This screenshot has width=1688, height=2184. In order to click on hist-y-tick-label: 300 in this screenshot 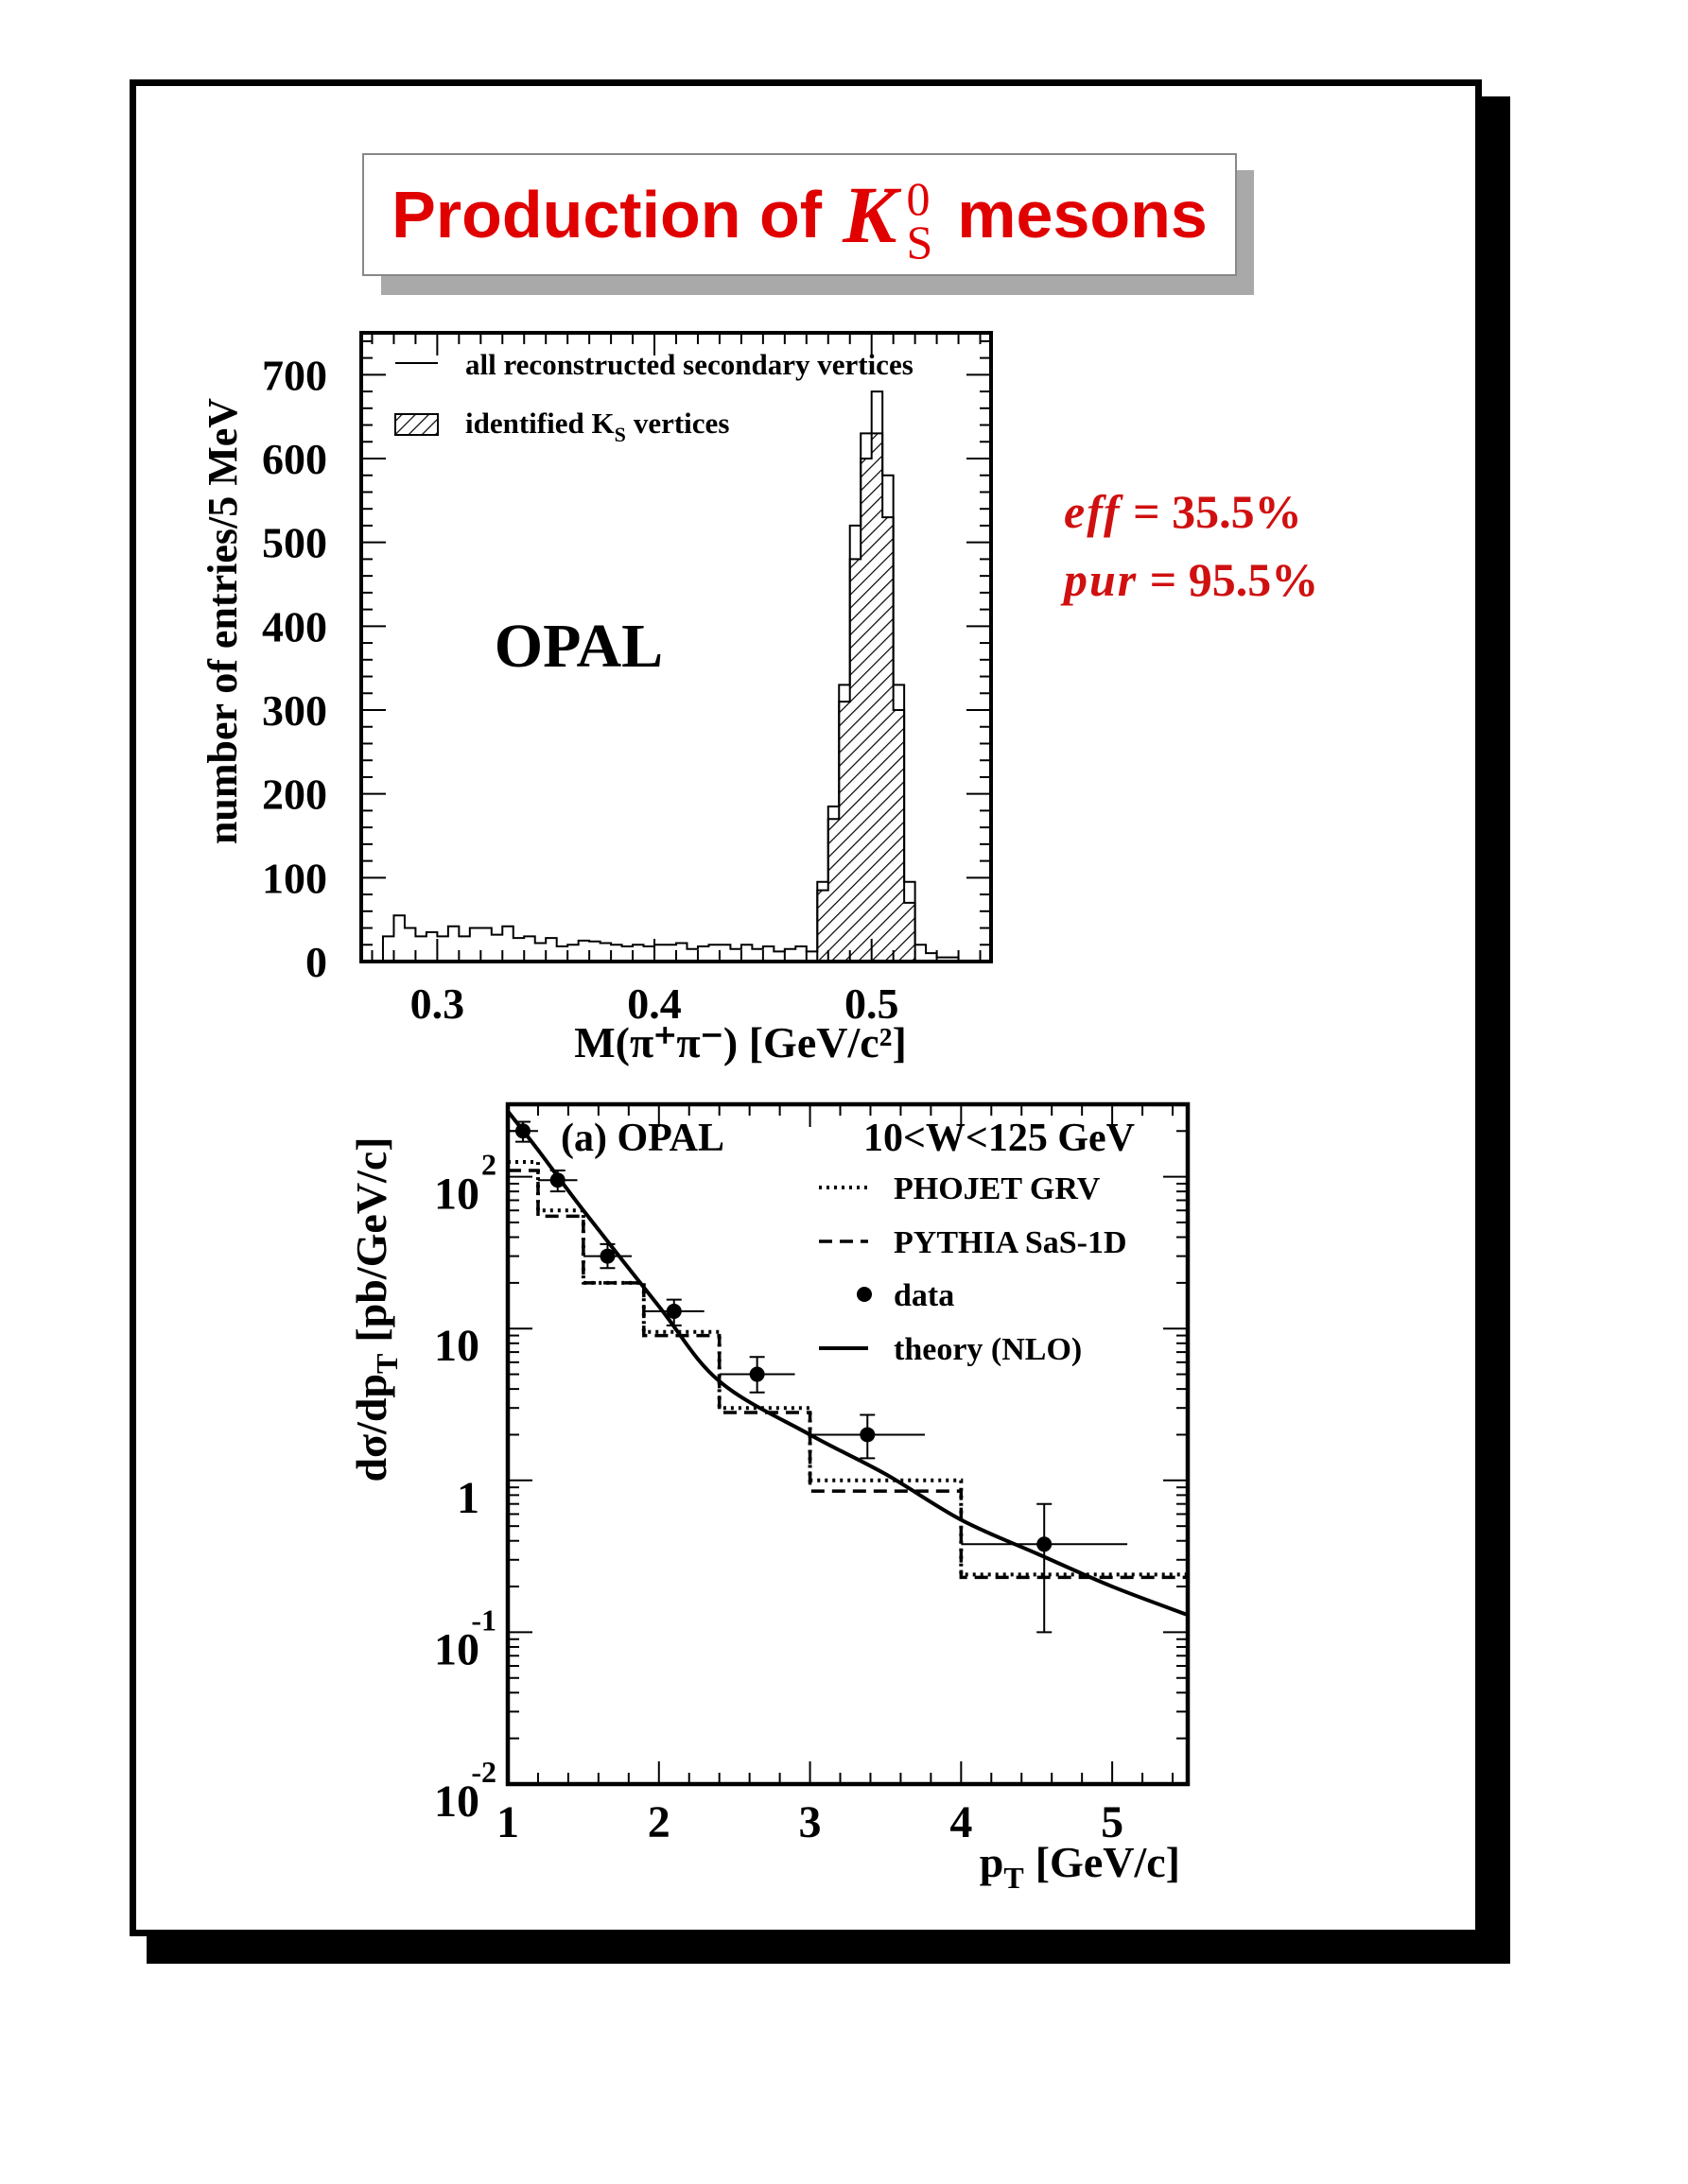, I will do `click(294, 710)`.